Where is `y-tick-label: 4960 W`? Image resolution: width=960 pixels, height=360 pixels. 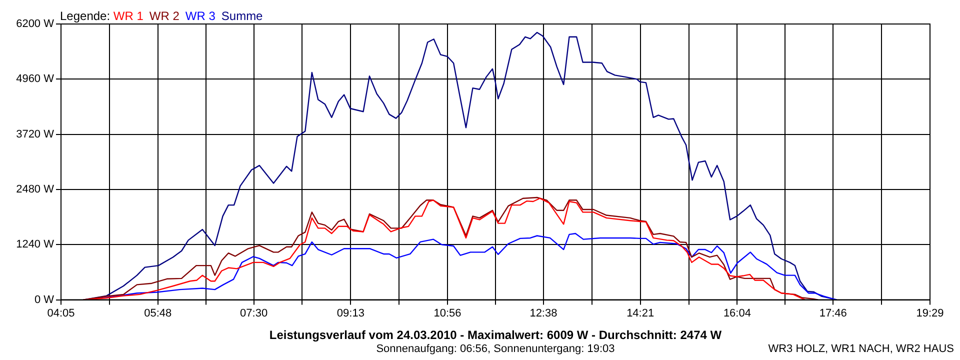 y-tick-label: 4960 W is located at coordinates (35, 79).